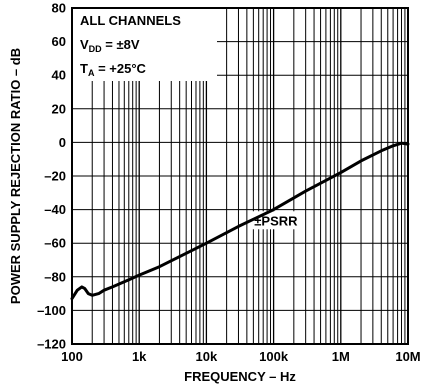  I want to click on conditions-ta: TA = +25°C, so click(113, 69).